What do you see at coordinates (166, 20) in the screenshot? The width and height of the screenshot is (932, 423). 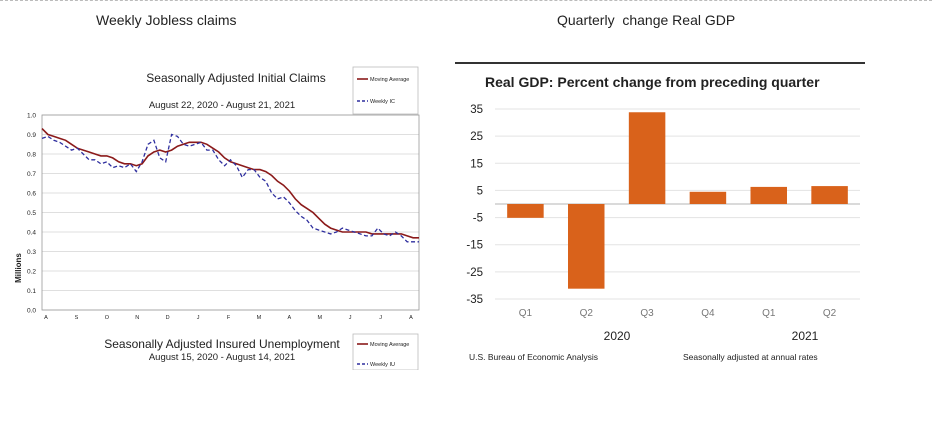 I see `left-caption: Weekly Jobless claims` at bounding box center [166, 20].